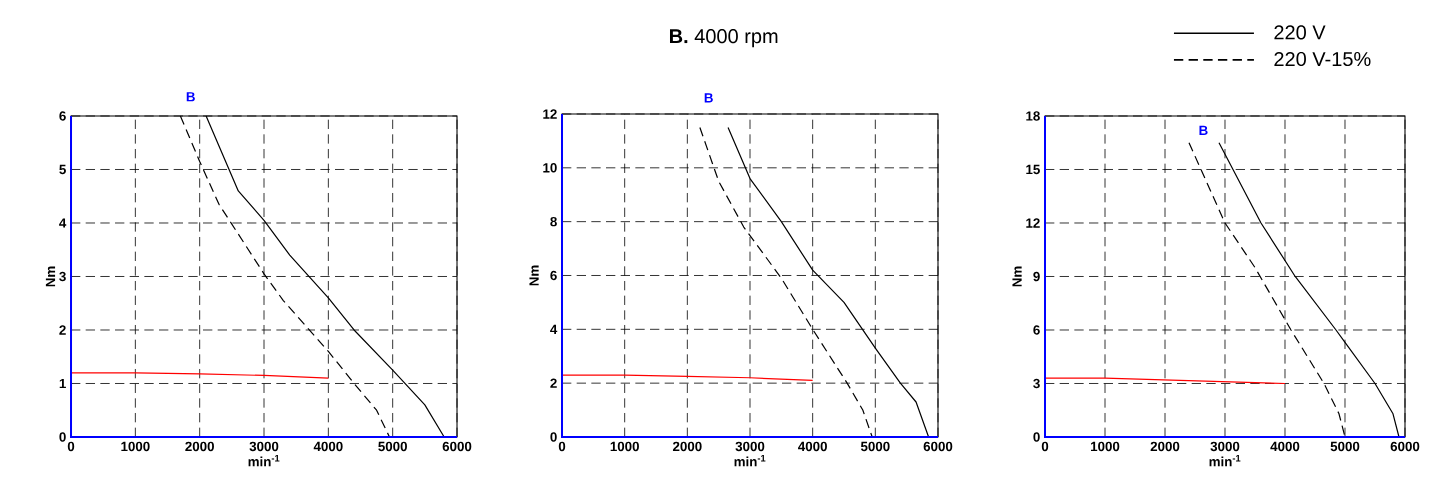 The width and height of the screenshot is (1453, 492). What do you see at coordinates (1300, 32) in the screenshot?
I see `legend-label: 220 V` at bounding box center [1300, 32].